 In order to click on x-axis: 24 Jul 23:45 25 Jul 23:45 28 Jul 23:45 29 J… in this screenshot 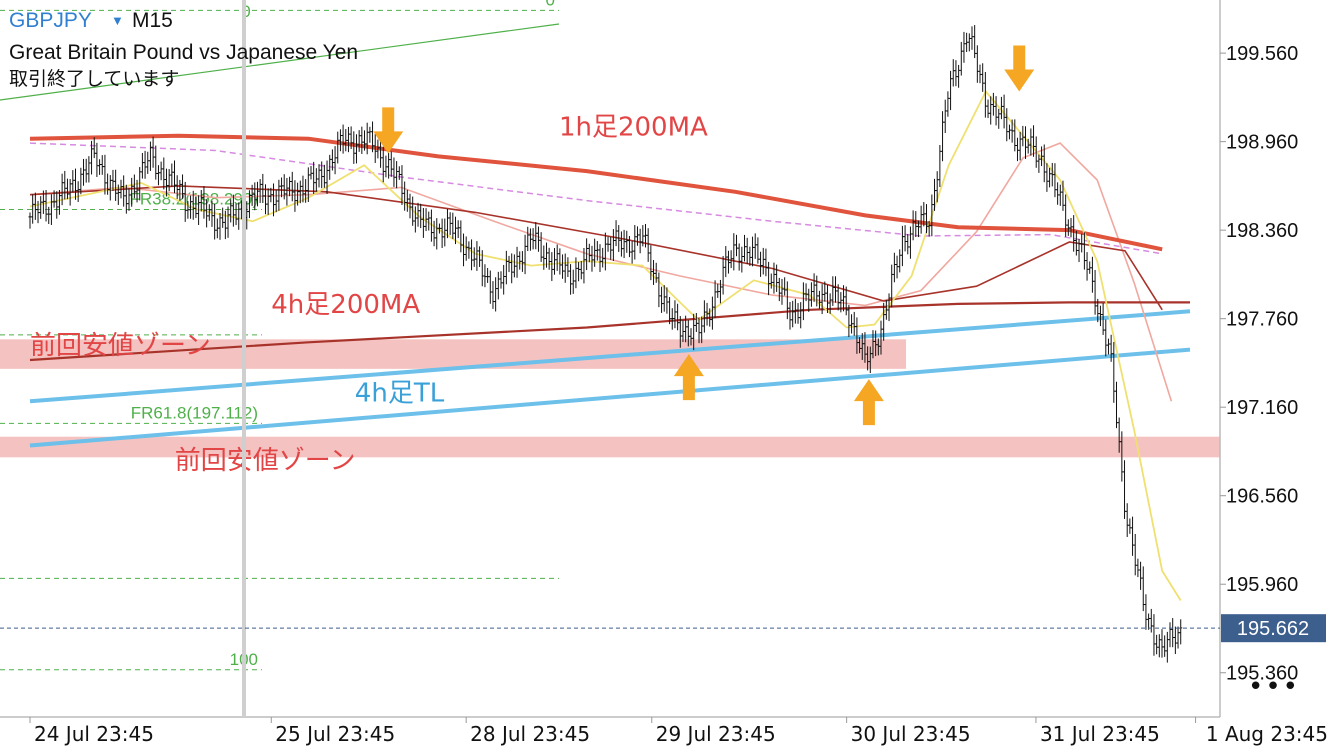, I will do `click(678, 731)`.